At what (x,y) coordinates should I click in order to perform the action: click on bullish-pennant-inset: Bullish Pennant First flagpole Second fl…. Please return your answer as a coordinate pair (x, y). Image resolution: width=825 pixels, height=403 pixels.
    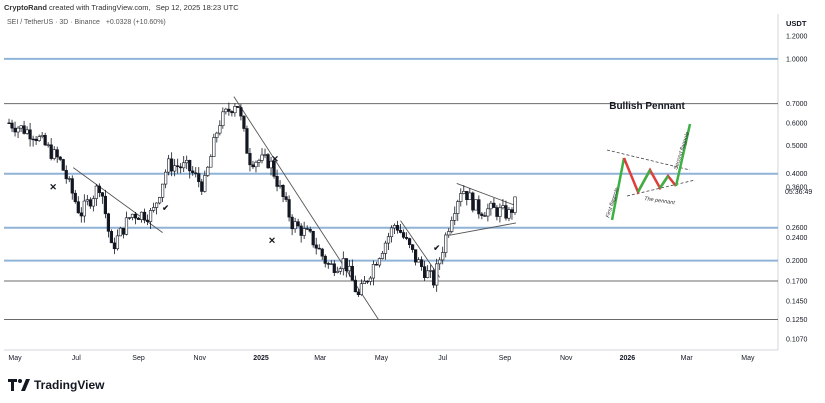
    Looking at the image, I should click on (650, 161).